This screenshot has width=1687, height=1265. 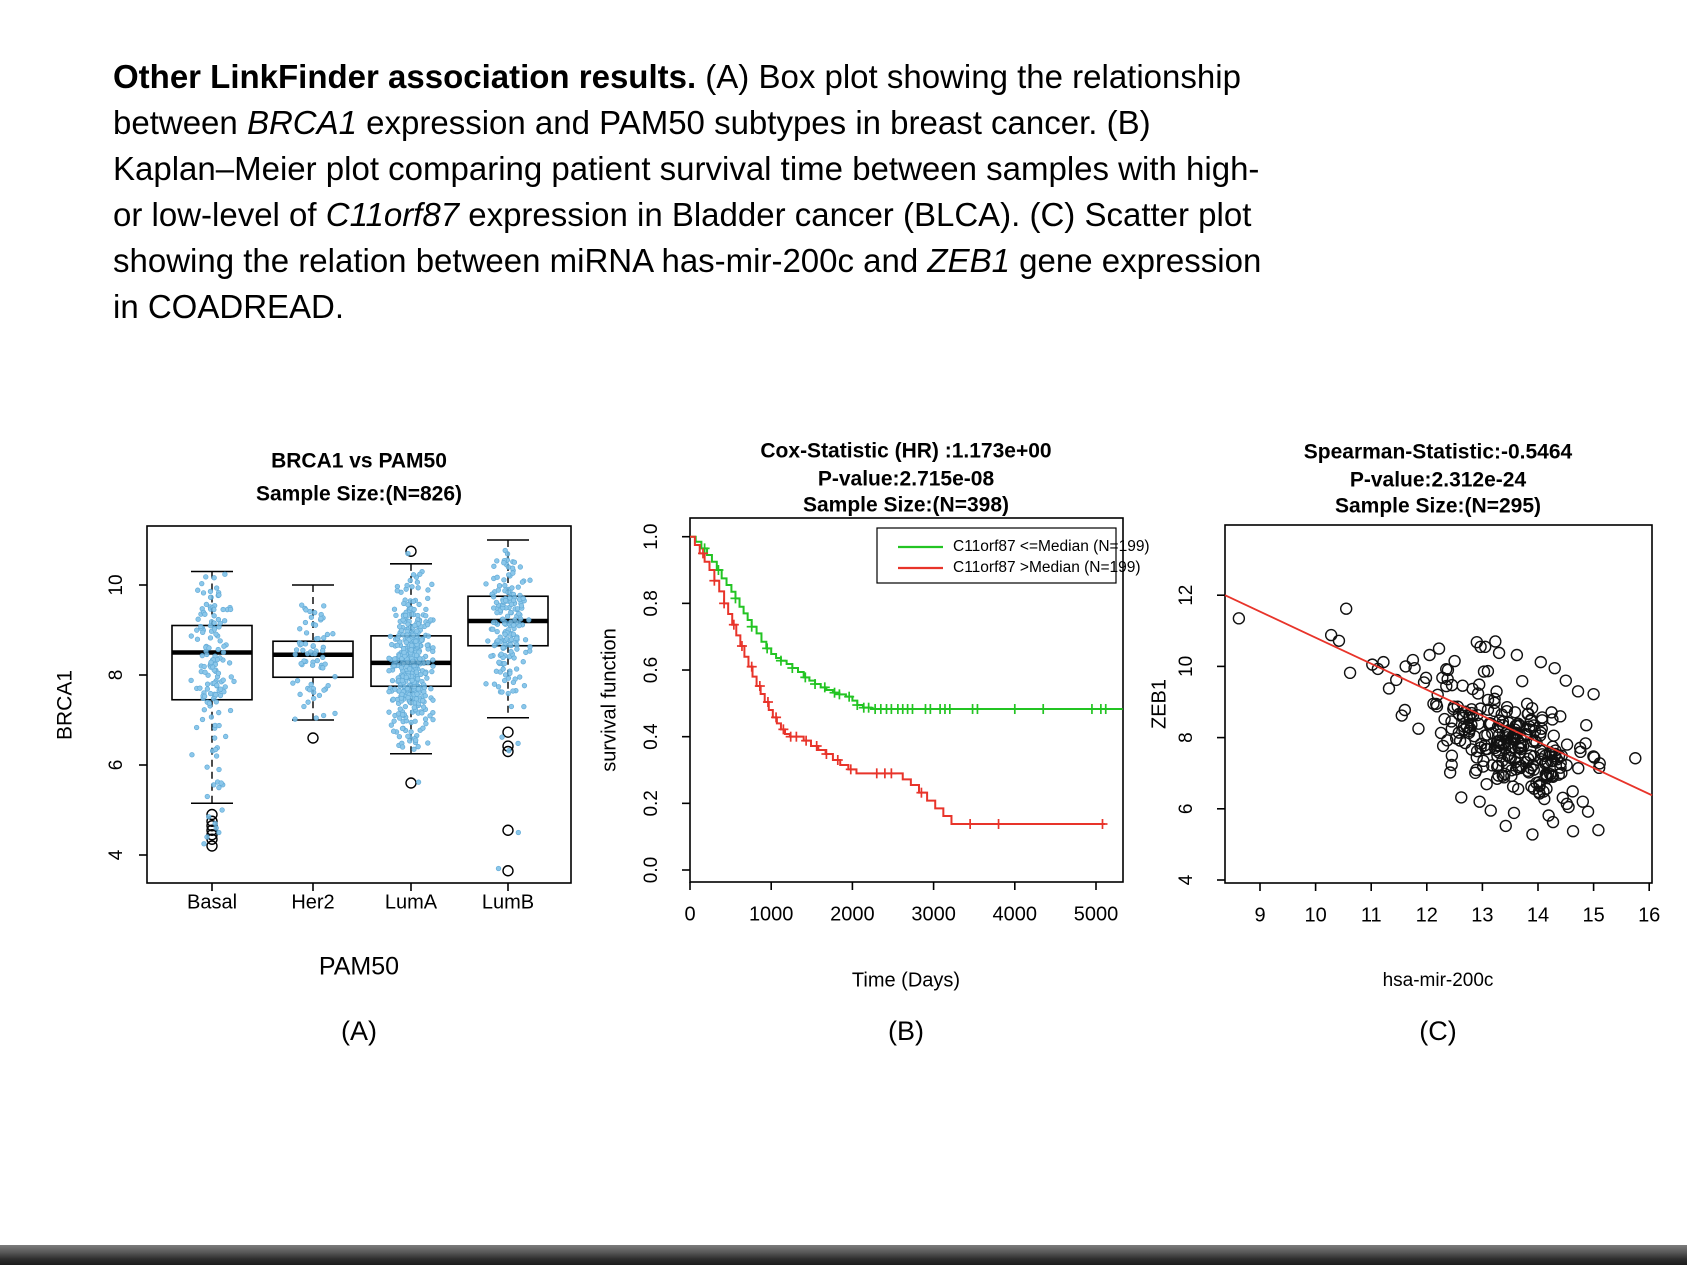 I want to click on panelC-y-tick-label: 10, so click(x=1186, y=666).